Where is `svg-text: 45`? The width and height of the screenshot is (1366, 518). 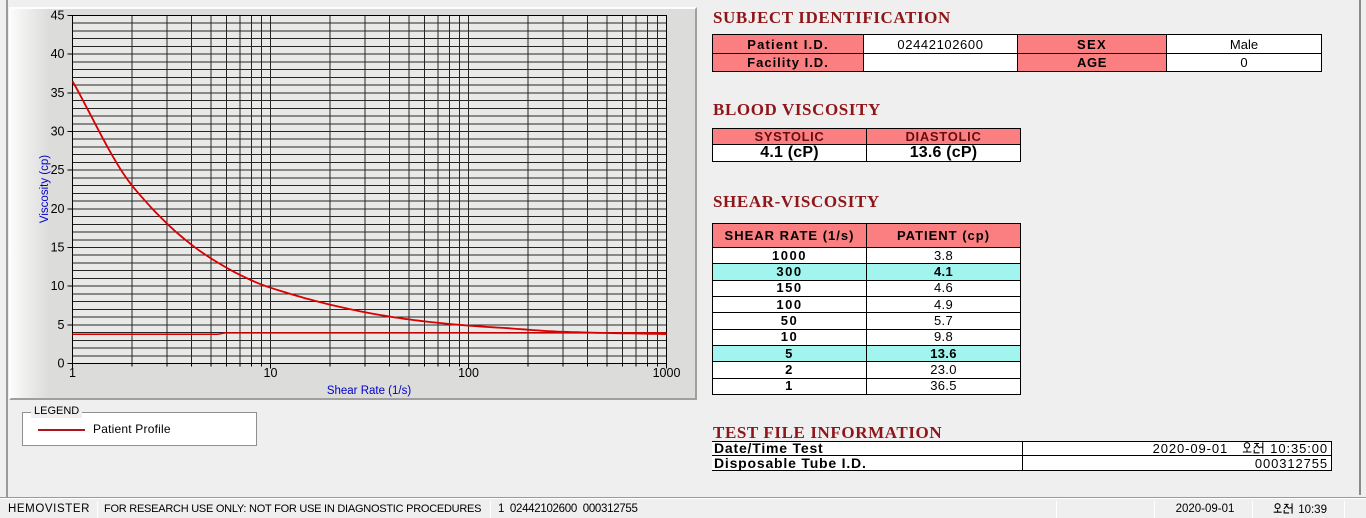 svg-text: 45 is located at coordinates (58, 16).